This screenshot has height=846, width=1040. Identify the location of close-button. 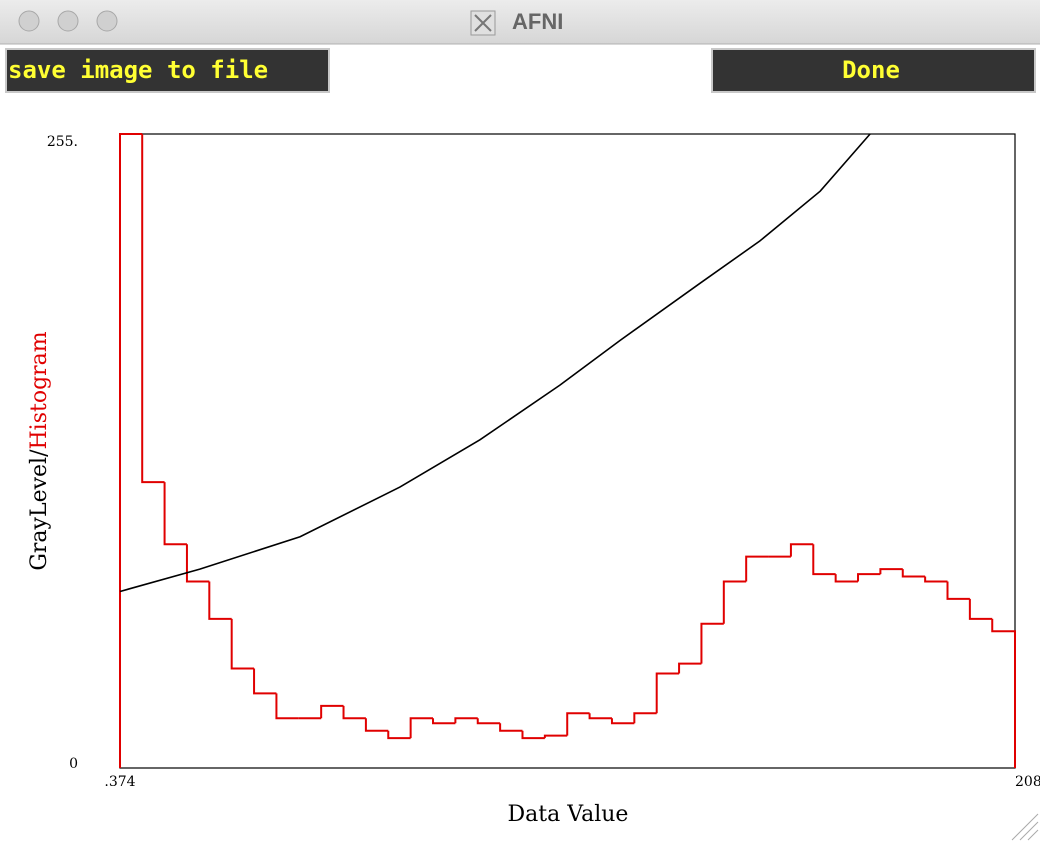
(29, 21).